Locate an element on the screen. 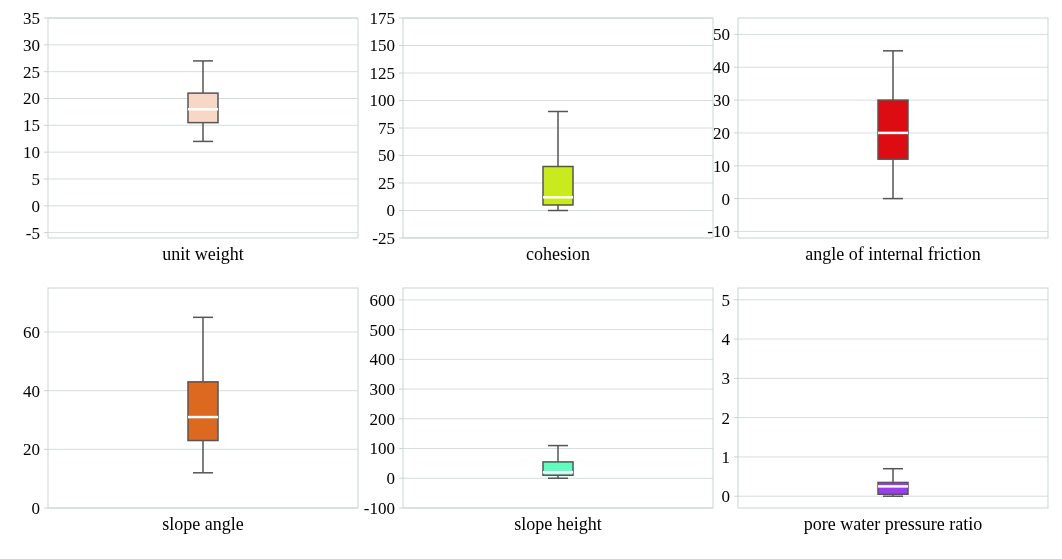  y-tick-label: 300 is located at coordinates (382, 390).